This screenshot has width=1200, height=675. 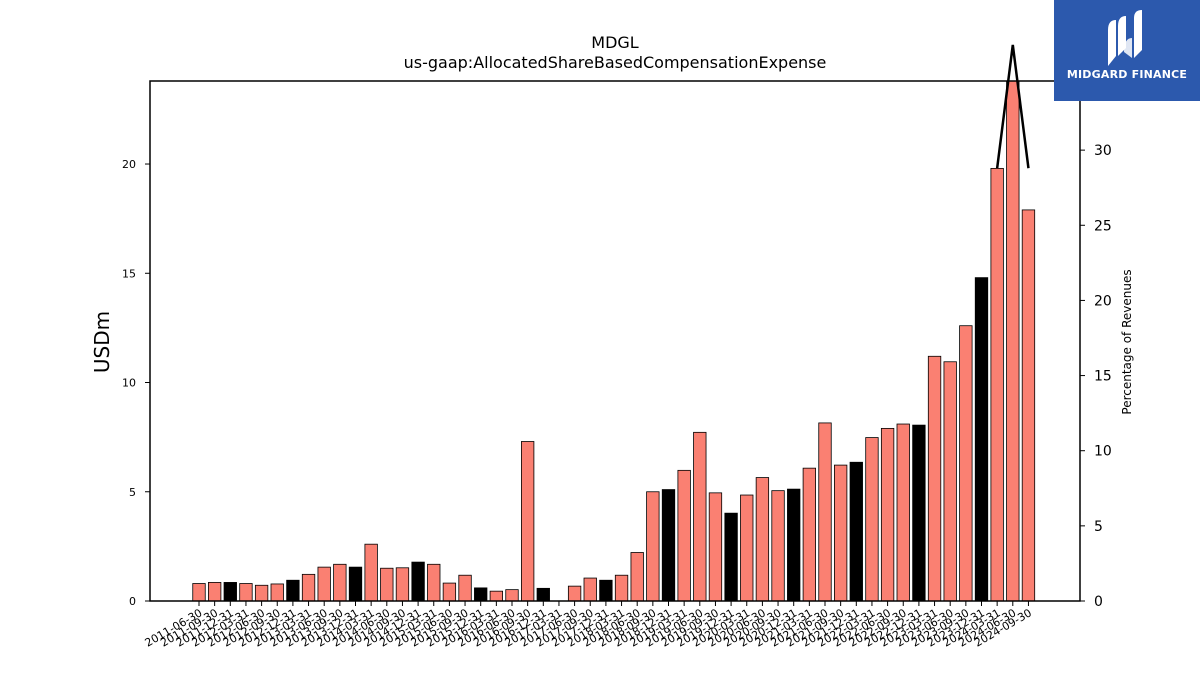 I want to click on y2-tick-label: 15, so click(x=1103, y=377).